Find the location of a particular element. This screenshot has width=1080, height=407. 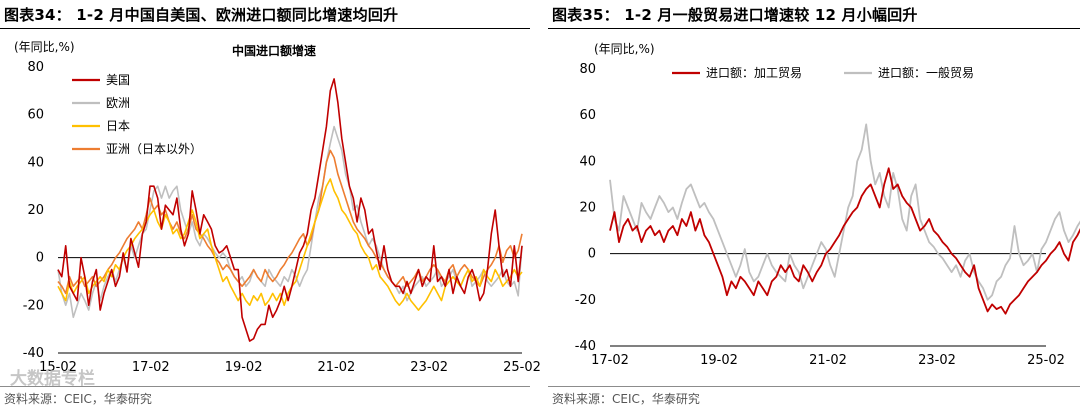

x-tick-label: 15-02 is located at coordinates (58, 367).